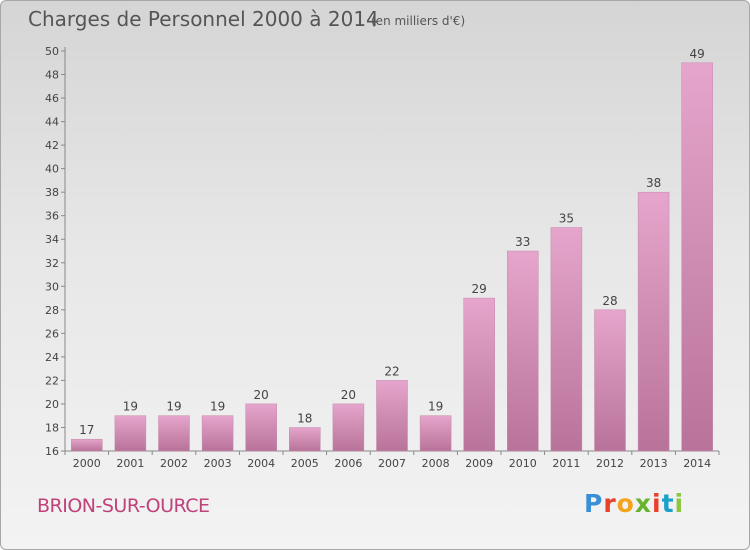 The width and height of the screenshot is (750, 550). I want to click on value-label-2008: 19, so click(435, 407).